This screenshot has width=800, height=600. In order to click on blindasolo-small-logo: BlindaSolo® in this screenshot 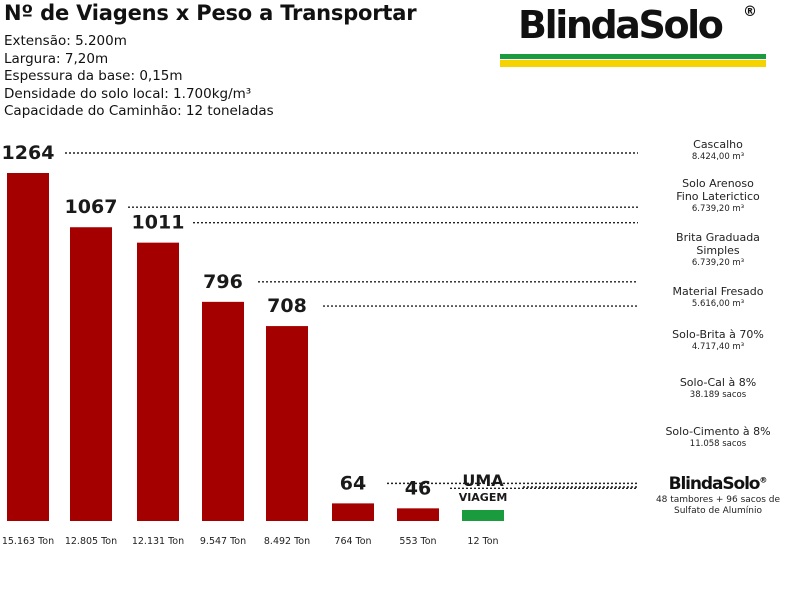, I will do `click(718, 484)`.